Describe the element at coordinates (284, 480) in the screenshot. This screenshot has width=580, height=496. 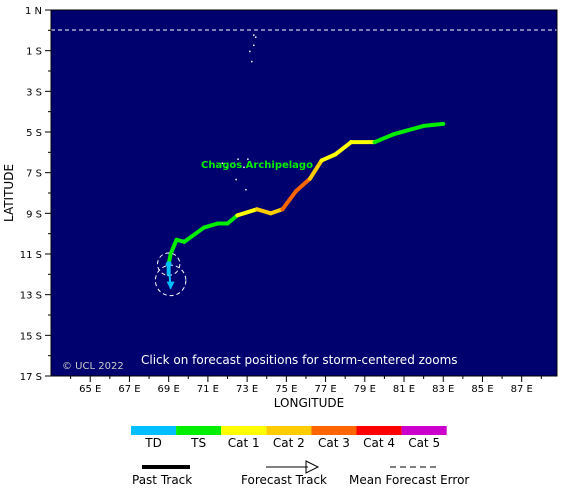
I see `forecast-track-legend-label: Forecast Track` at that location.